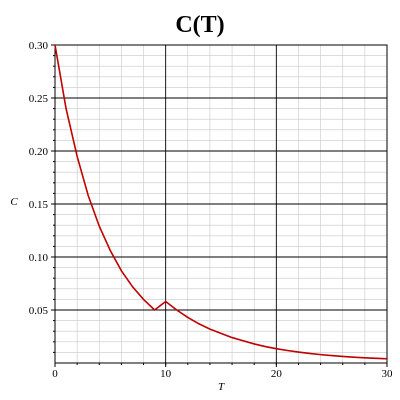 This screenshot has height=400, width=400. I want to click on x-tick-label: 0, so click(55, 374).